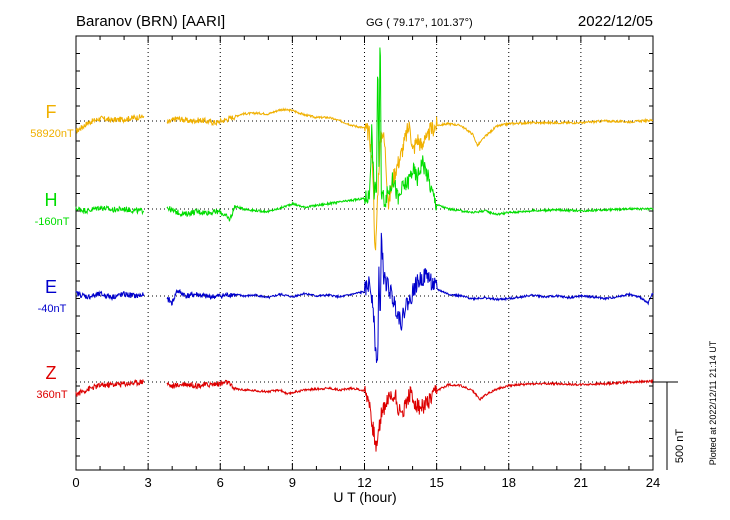 This screenshot has height=520, width=730. What do you see at coordinates (51, 287) in the screenshot?
I see `component-label: E` at bounding box center [51, 287].